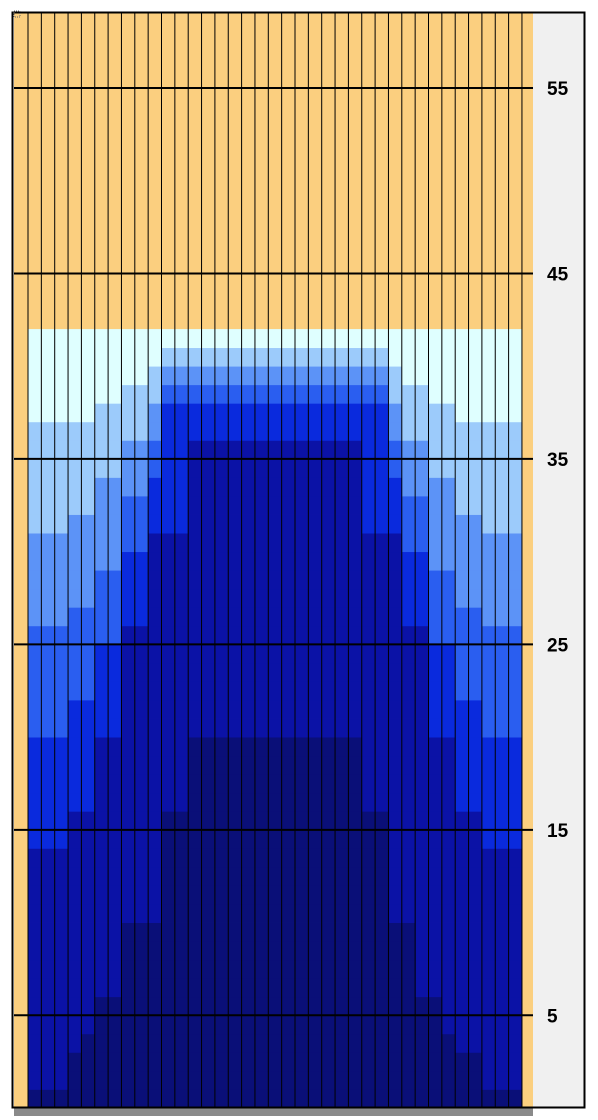 The height and width of the screenshot is (1120, 598). Describe the element at coordinates (17, 14) in the screenshot. I see `corner-handle-icon` at that location.